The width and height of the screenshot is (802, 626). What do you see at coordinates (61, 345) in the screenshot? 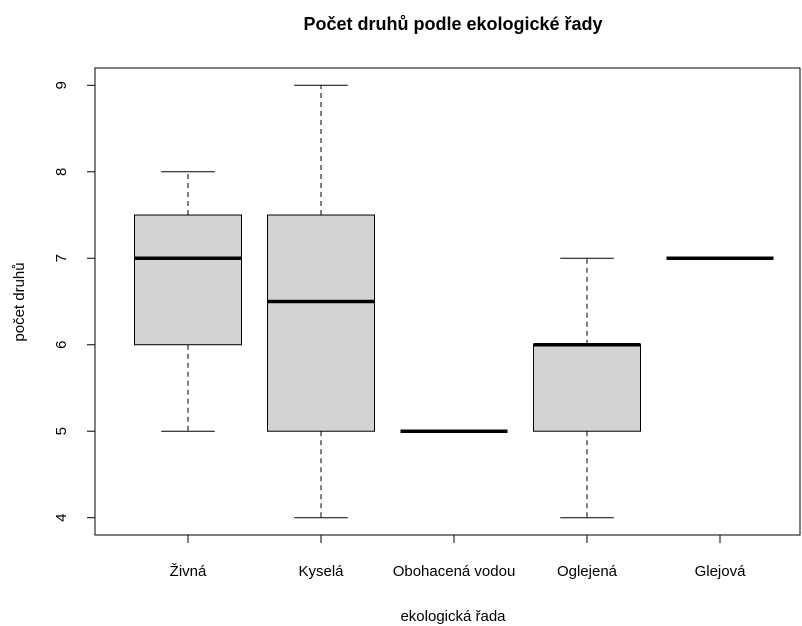
I see `y-tick-label: 6` at bounding box center [61, 345].